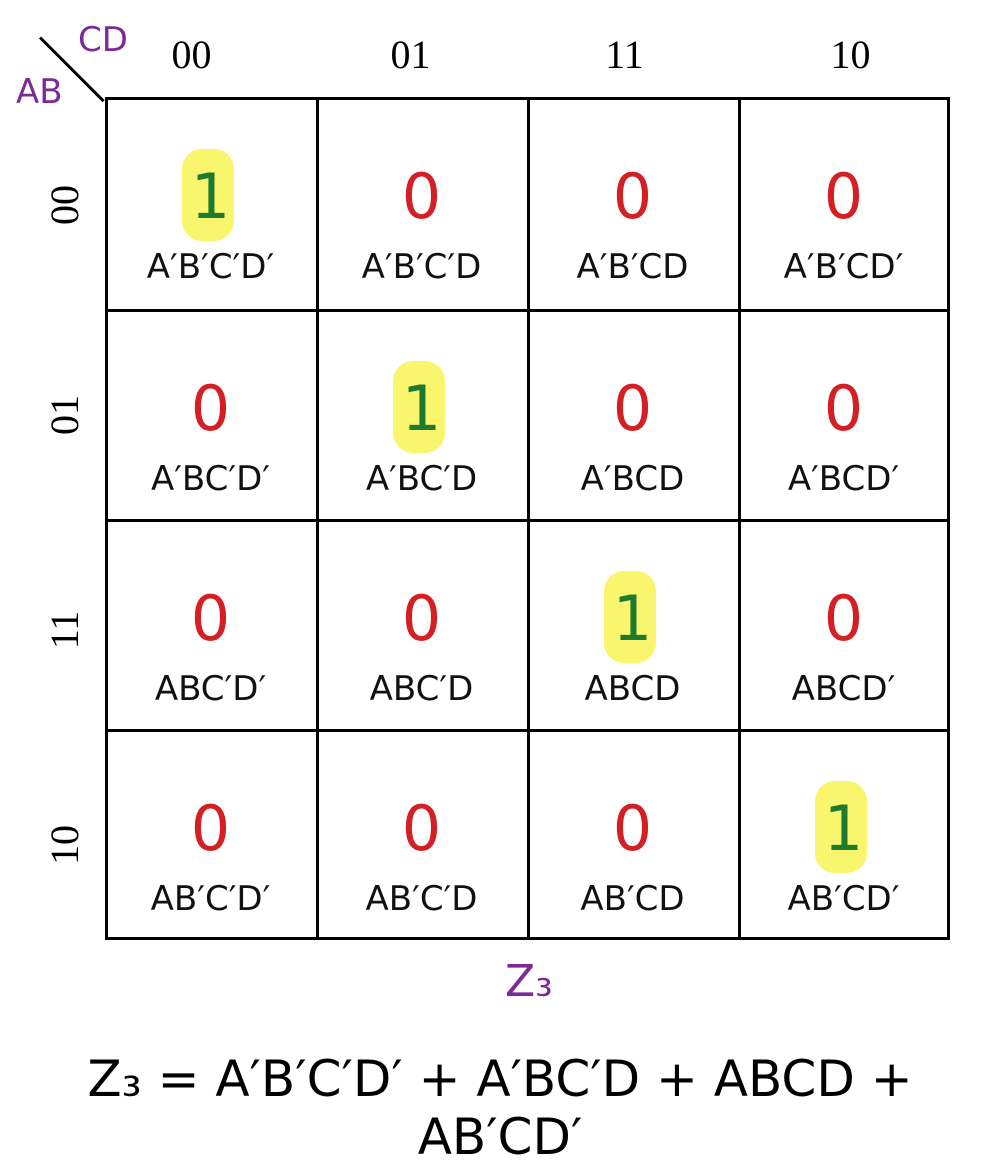 The height and width of the screenshot is (1166, 1000). I want to click on map-cell: 0 AB′C′D′, so click(210, 834).